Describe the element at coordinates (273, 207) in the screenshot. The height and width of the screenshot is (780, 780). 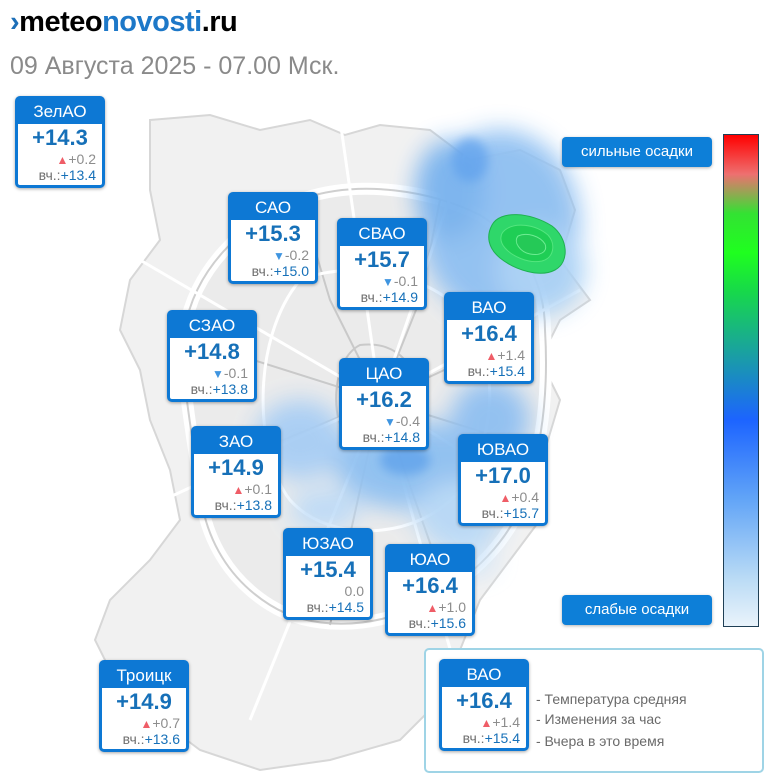
I see `district-name: САО` at that location.